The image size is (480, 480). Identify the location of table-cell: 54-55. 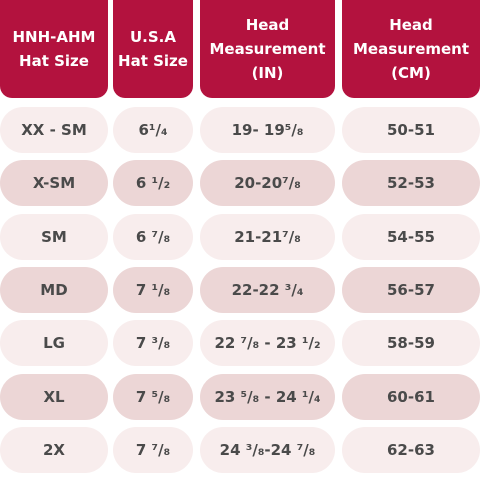
(411, 236).